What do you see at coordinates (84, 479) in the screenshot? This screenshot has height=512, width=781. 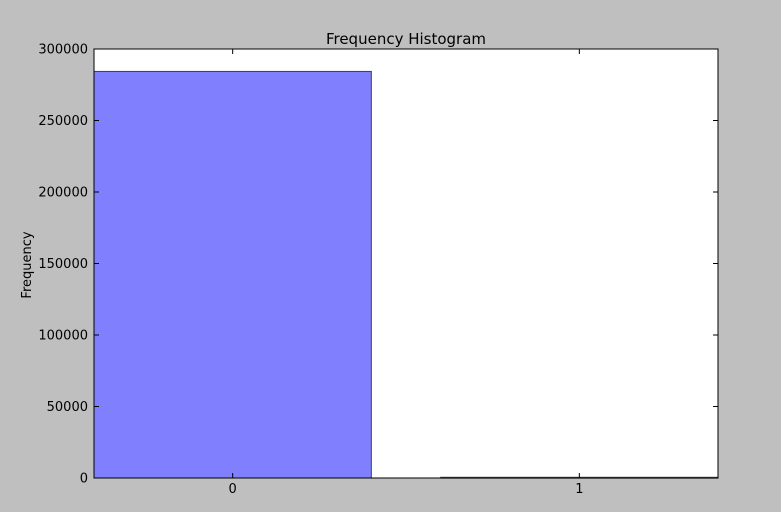 I see `y-tick-label: 0` at bounding box center [84, 479].